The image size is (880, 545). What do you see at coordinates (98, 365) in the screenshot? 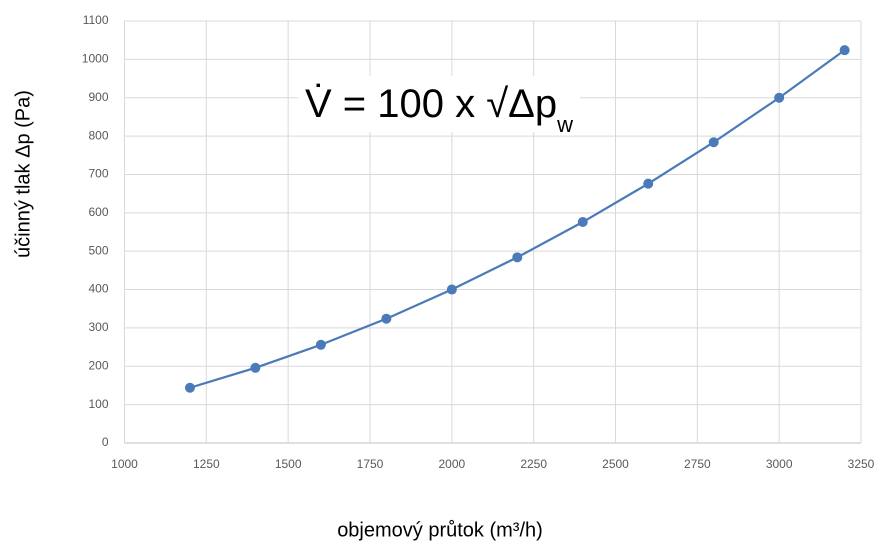
I see `y-tick-label: 200` at bounding box center [98, 365].